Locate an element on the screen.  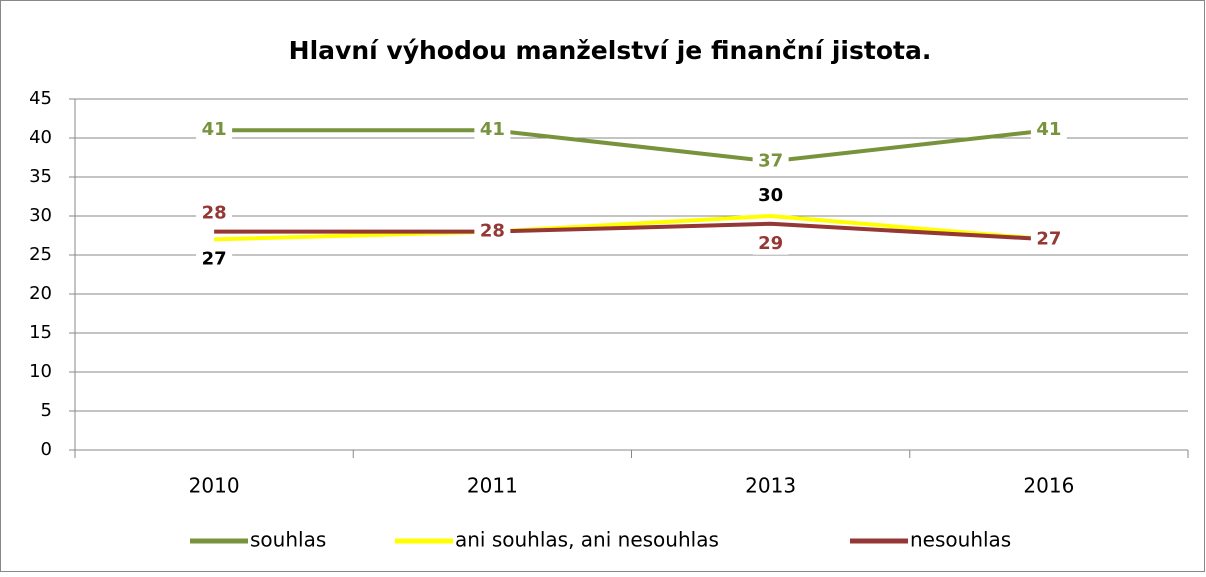
y-tick-label: 0 is located at coordinates (46, 449).